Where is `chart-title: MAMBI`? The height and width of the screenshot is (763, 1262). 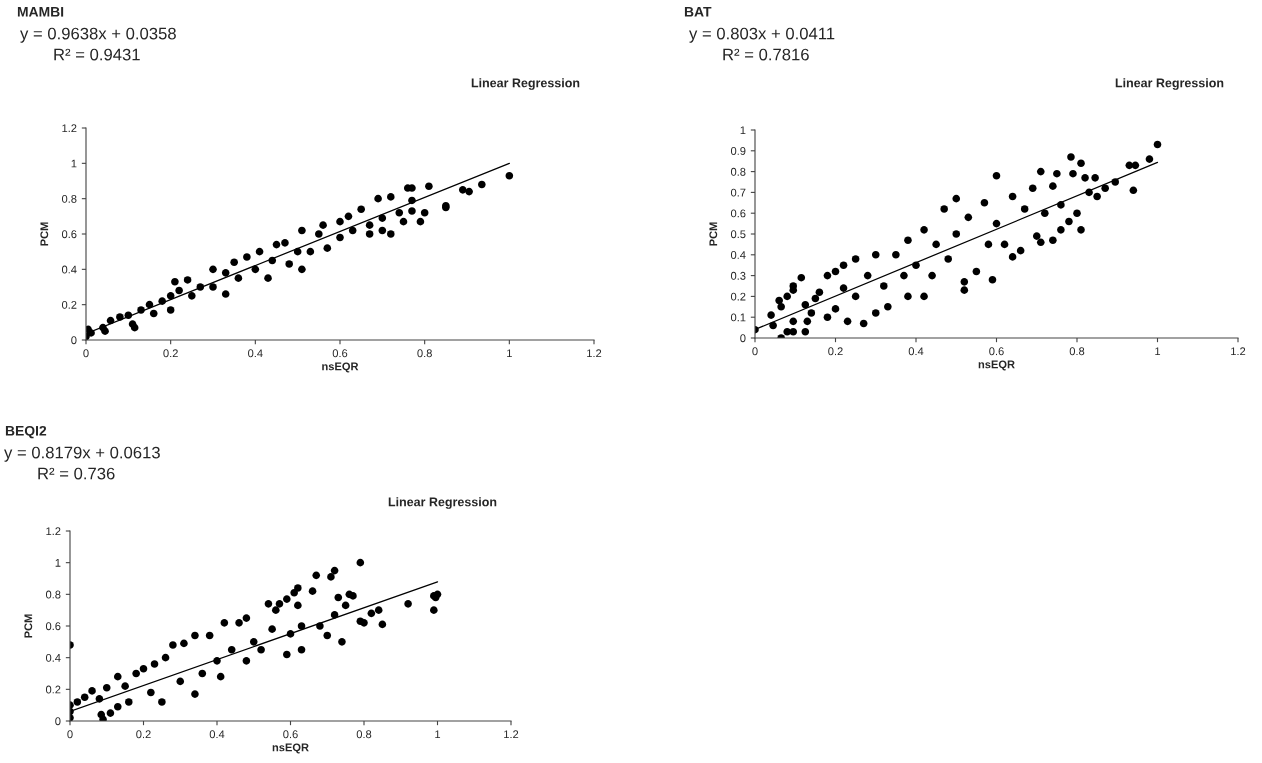
chart-title: MAMBI is located at coordinates (40, 12).